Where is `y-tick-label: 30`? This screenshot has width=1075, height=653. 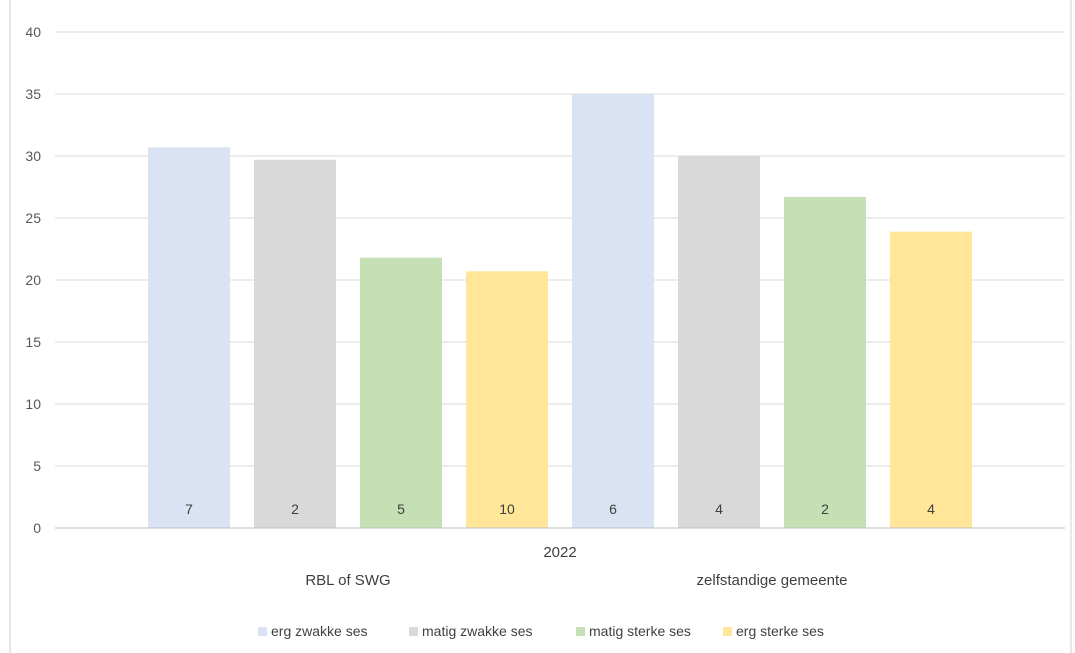 y-tick-label: 30 is located at coordinates (33, 156).